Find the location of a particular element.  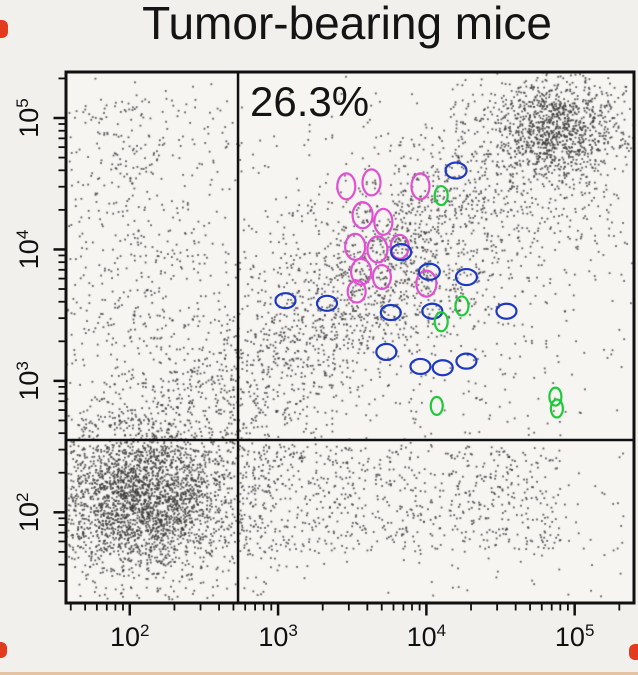

x-tick-label: 10³ is located at coordinates (278, 636).